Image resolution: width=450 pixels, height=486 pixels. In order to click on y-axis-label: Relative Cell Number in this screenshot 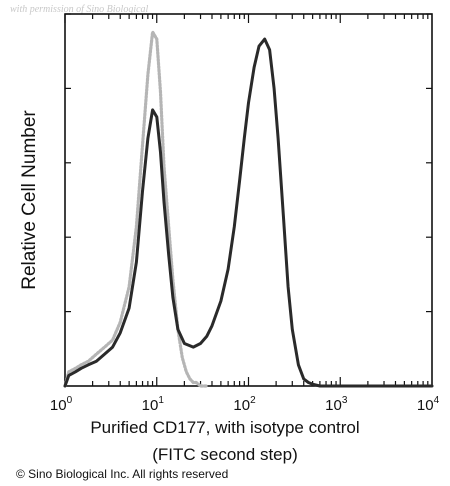, I will do `click(29, 200)`.